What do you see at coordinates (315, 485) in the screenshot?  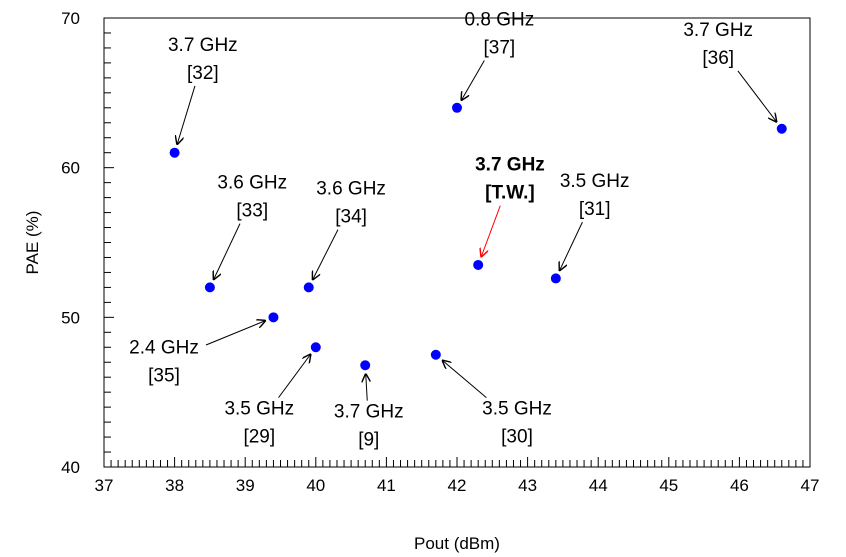 I see `x-tick-label: 40` at bounding box center [315, 485].